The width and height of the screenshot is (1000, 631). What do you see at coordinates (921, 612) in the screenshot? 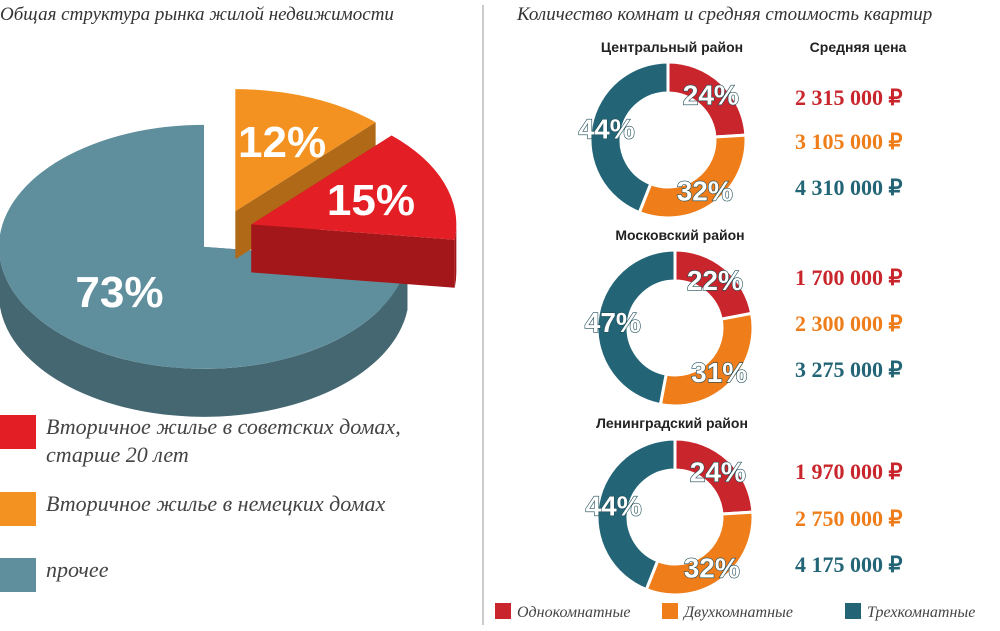
I see `legend-label: Трехкомнатные` at bounding box center [921, 612].